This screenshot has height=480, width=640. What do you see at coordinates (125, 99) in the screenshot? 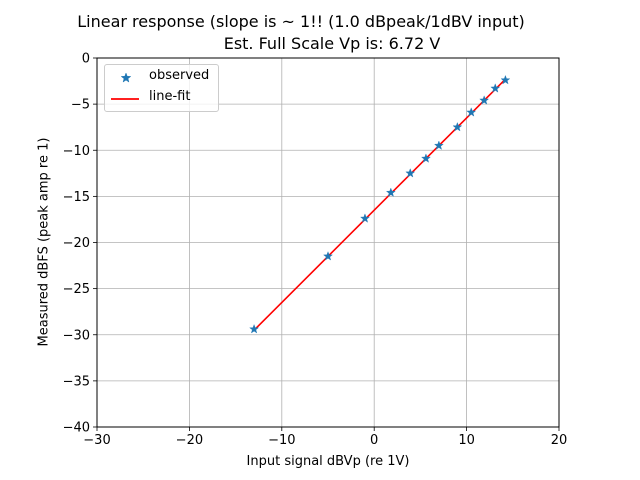
I see `red-line-icon` at bounding box center [125, 99].